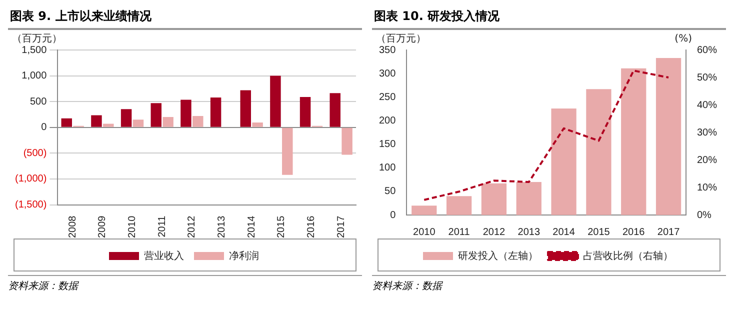 The image size is (737, 321). What do you see at coordinates (244, 256) in the screenshot?
I see `legend-label: 净利润` at bounding box center [244, 256].